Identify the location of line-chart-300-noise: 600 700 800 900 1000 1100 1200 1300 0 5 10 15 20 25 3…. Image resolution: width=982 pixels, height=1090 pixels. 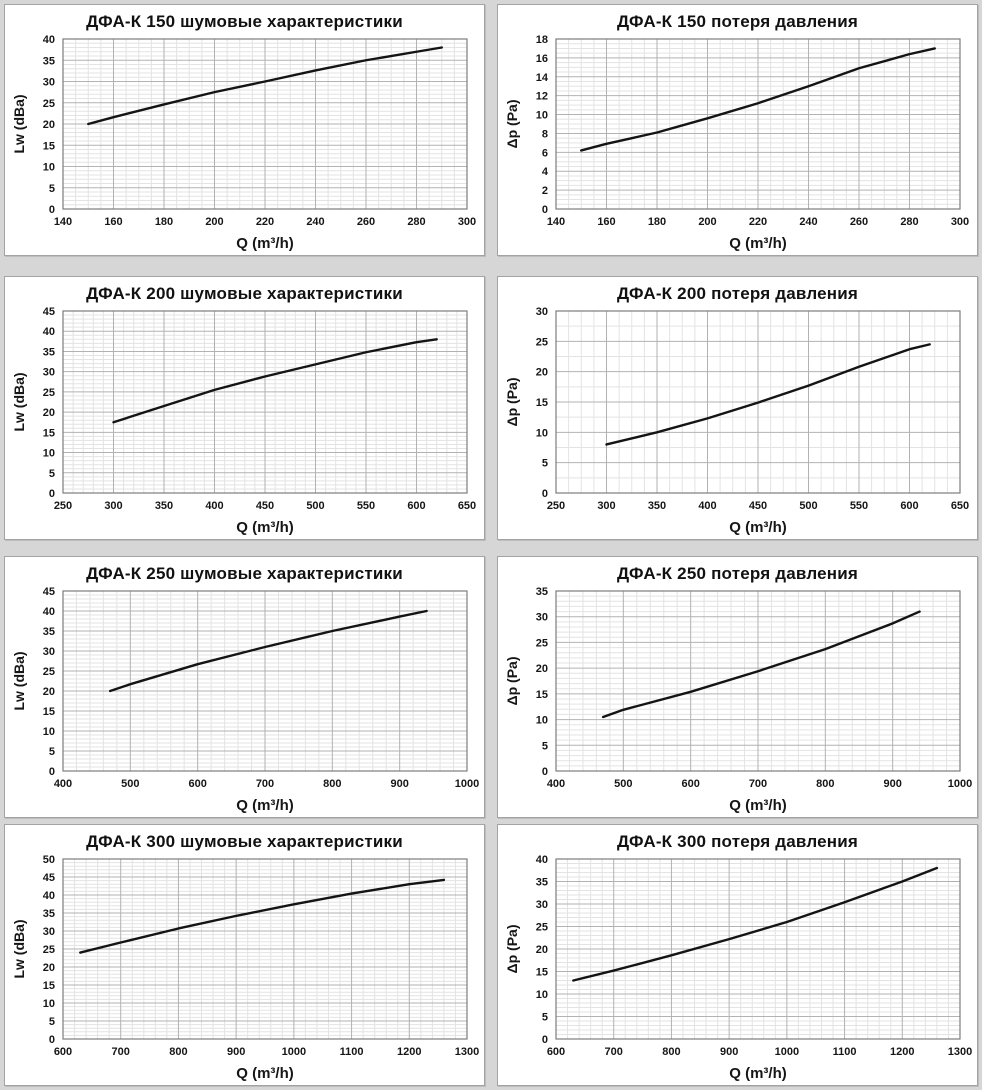
(244, 968).